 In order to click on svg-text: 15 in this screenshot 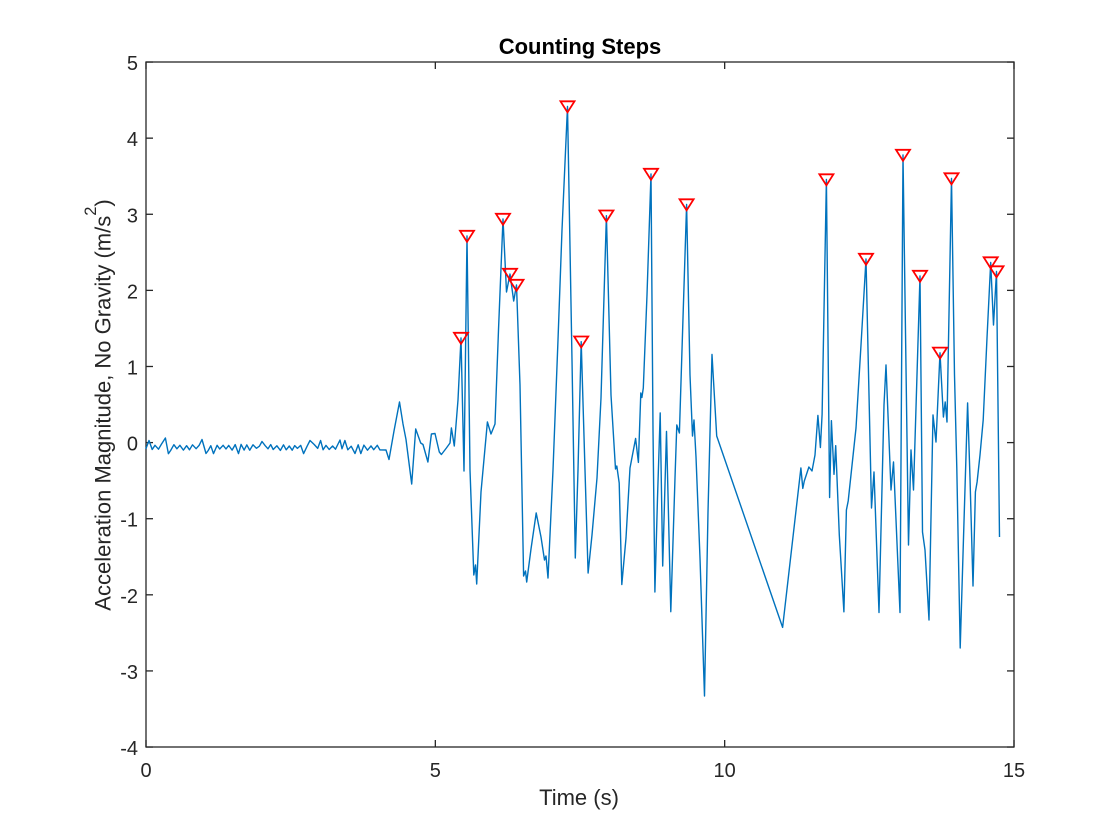, I will do `click(1014, 771)`.